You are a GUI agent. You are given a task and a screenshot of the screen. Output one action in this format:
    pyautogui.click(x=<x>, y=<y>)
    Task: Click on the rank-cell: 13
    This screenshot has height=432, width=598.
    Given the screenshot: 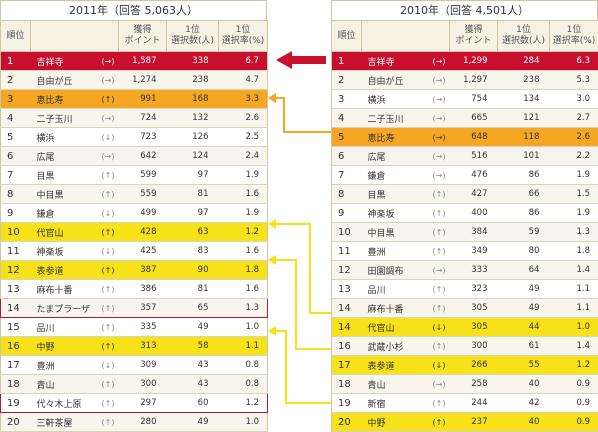 What is the action you would take?
    pyautogui.click(x=347, y=289)
    